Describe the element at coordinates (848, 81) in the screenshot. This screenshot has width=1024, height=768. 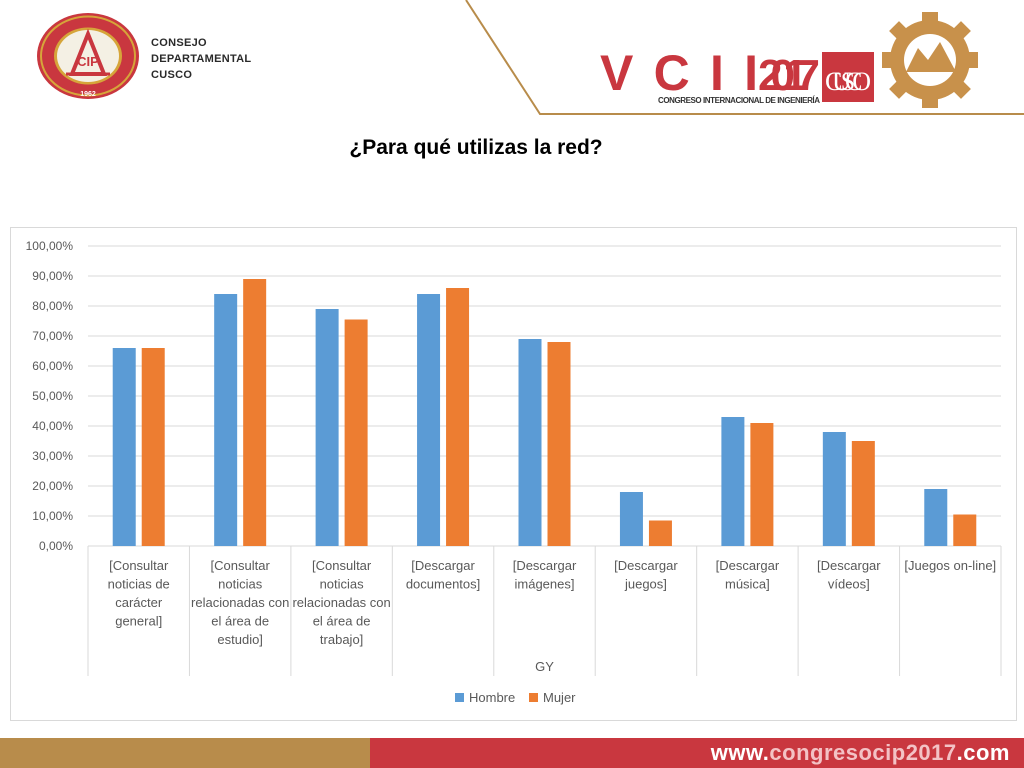
I see `event-city: CUSCO` at that location.